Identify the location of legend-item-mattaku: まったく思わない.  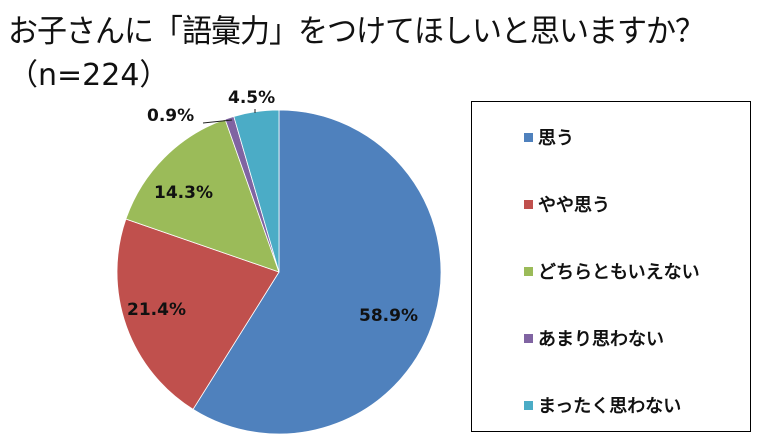
(602, 405).